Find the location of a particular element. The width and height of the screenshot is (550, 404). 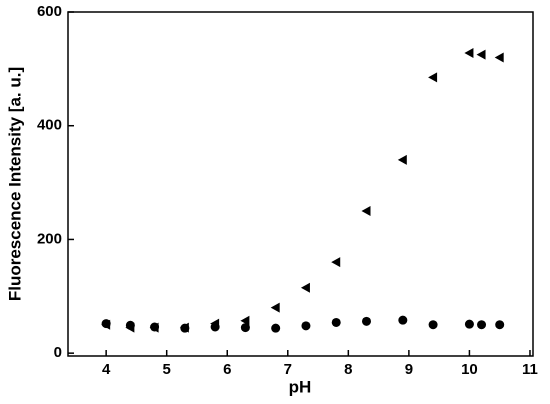

y-axis-label: Fluorescence Intensity [a. u.] is located at coordinates (14, 184).